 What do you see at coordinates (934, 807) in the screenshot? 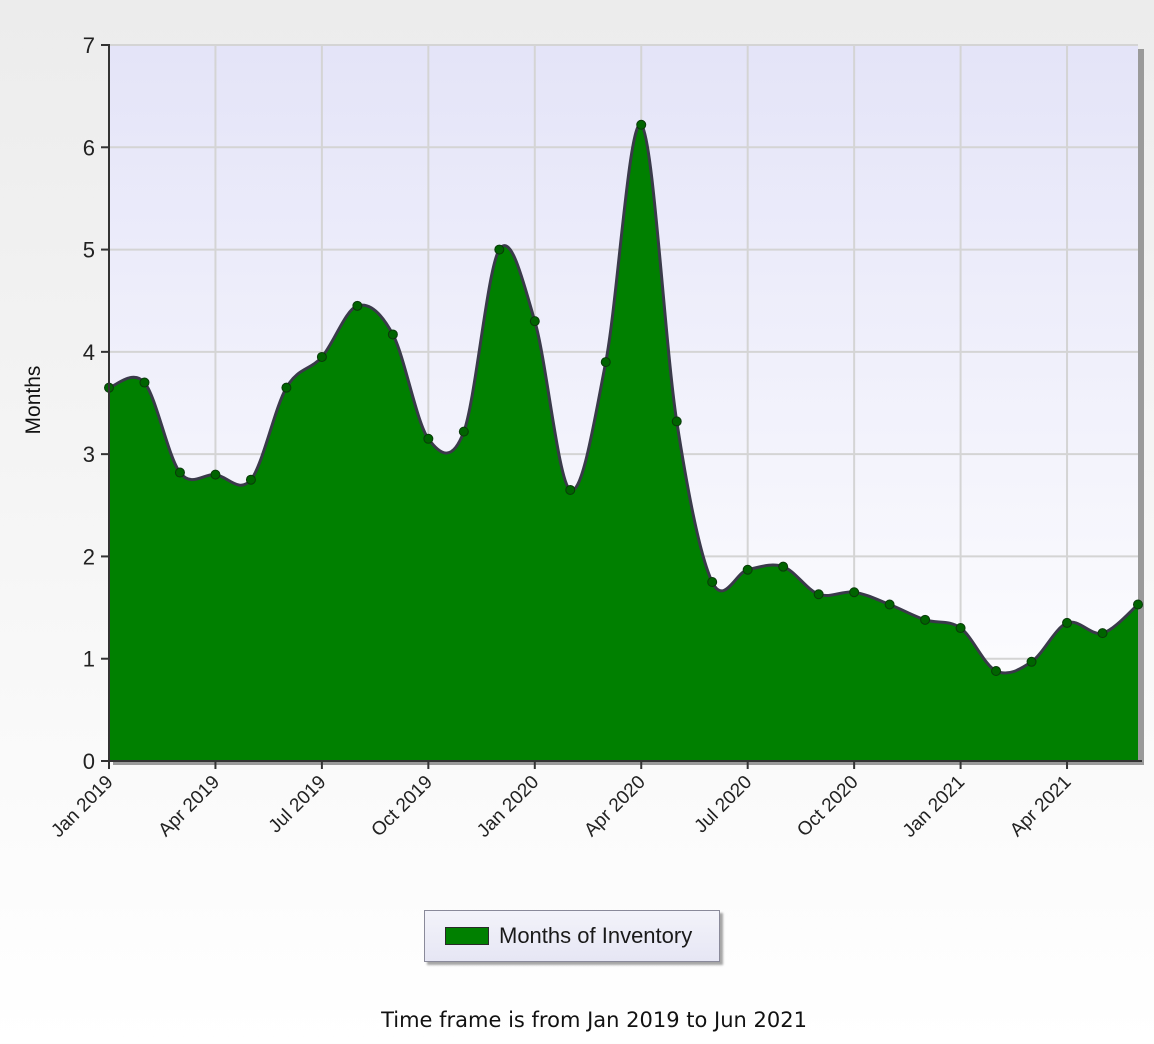
I see `x-tick-label: Jan 2021` at bounding box center [934, 807].